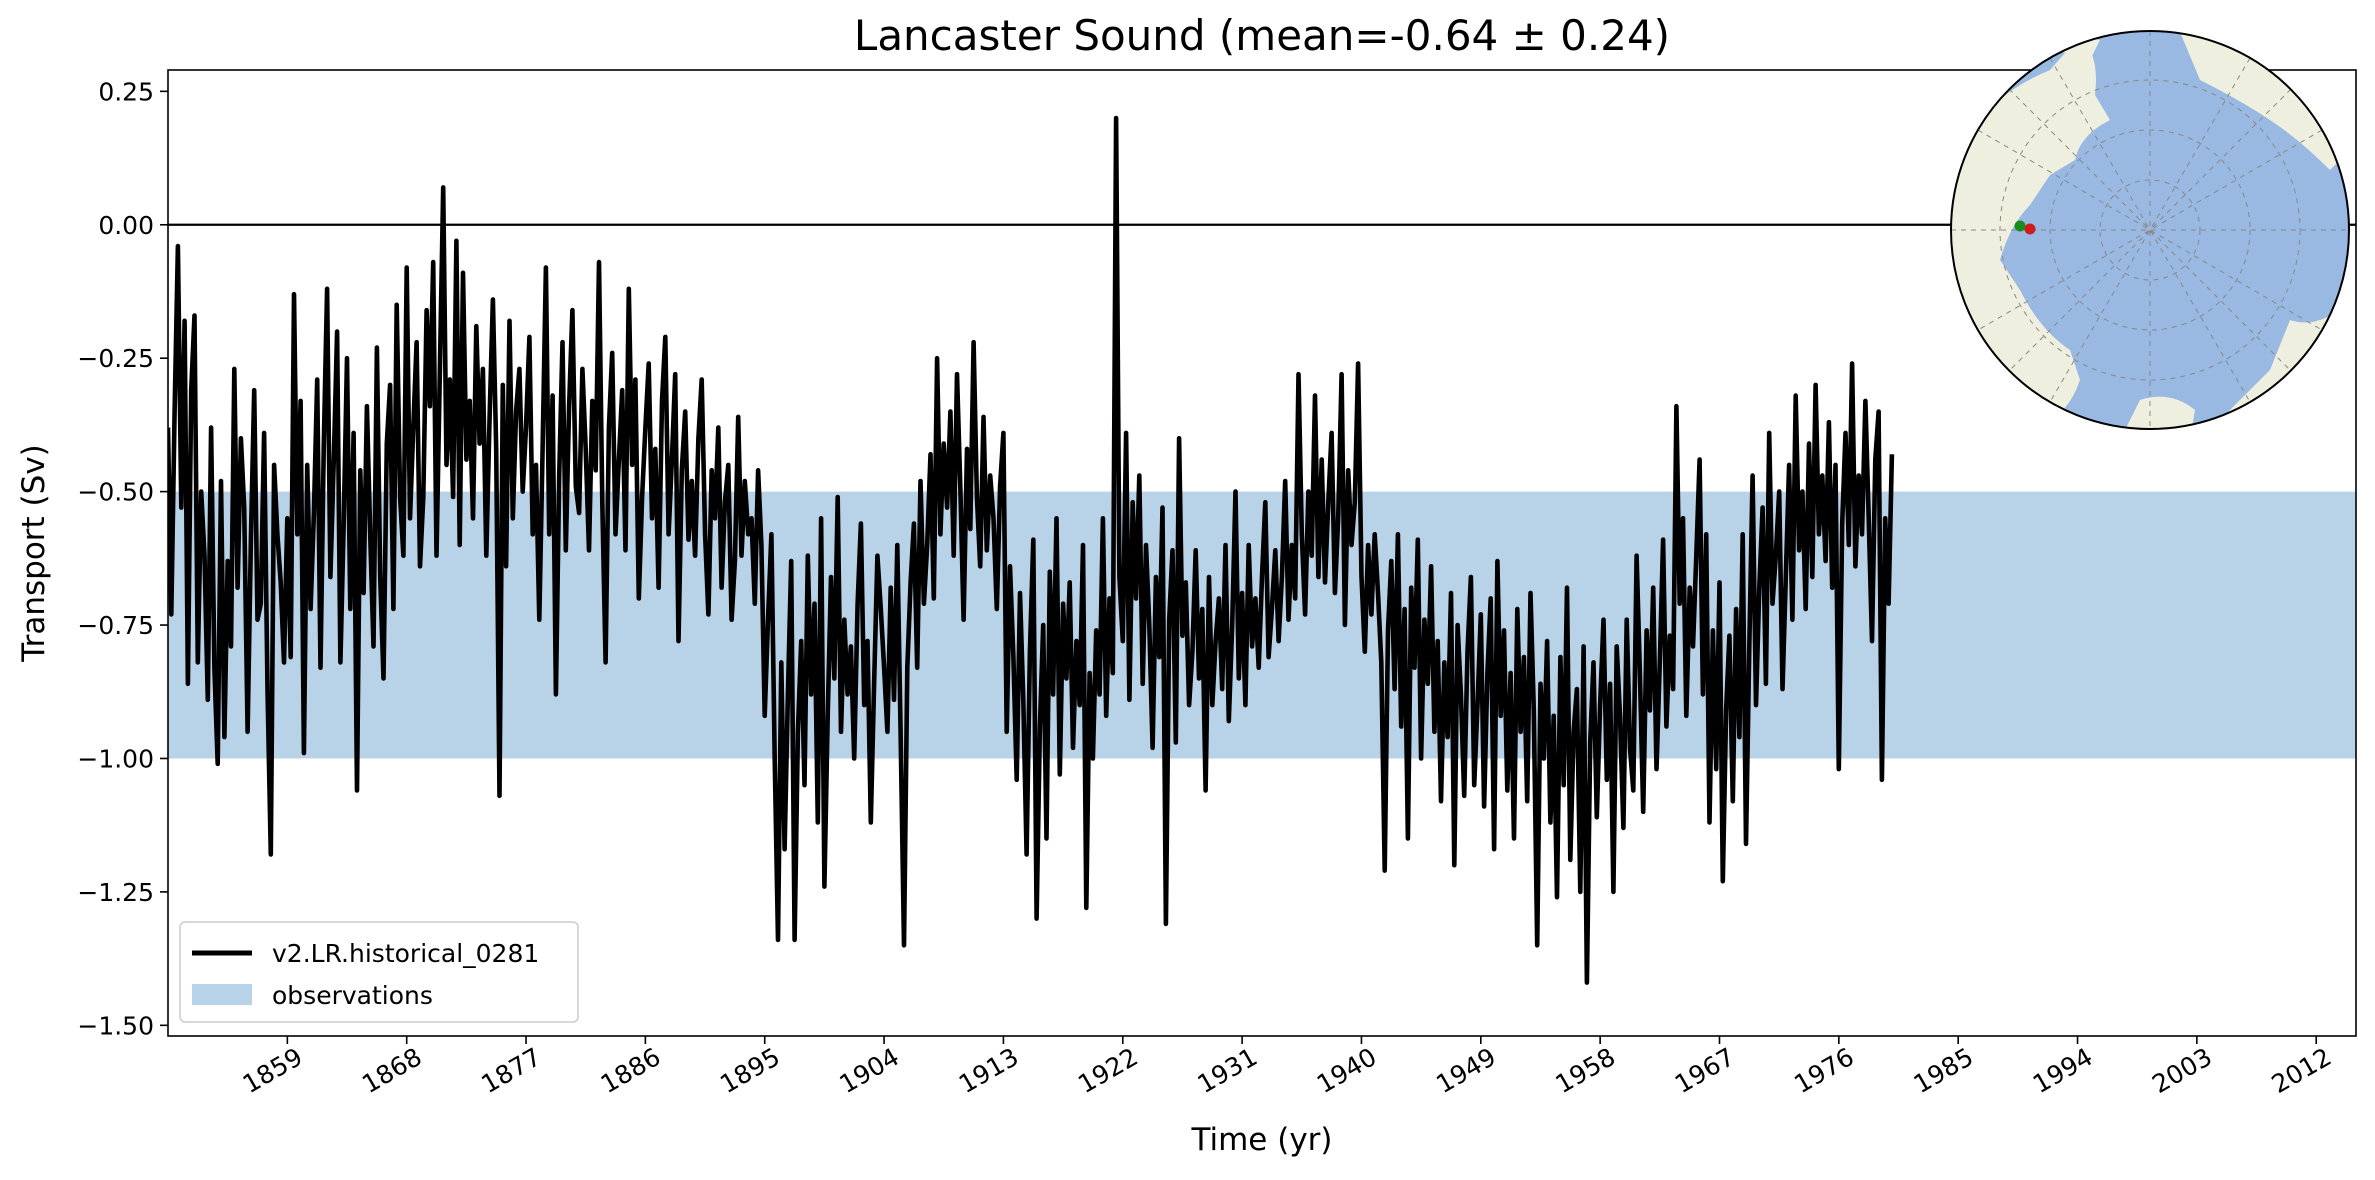 Image resolution: width=2375 pixels, height=1180 pixels. What do you see at coordinates (115, 1025) in the screenshot?
I see `y-tick-label: −1.50` at bounding box center [115, 1025].